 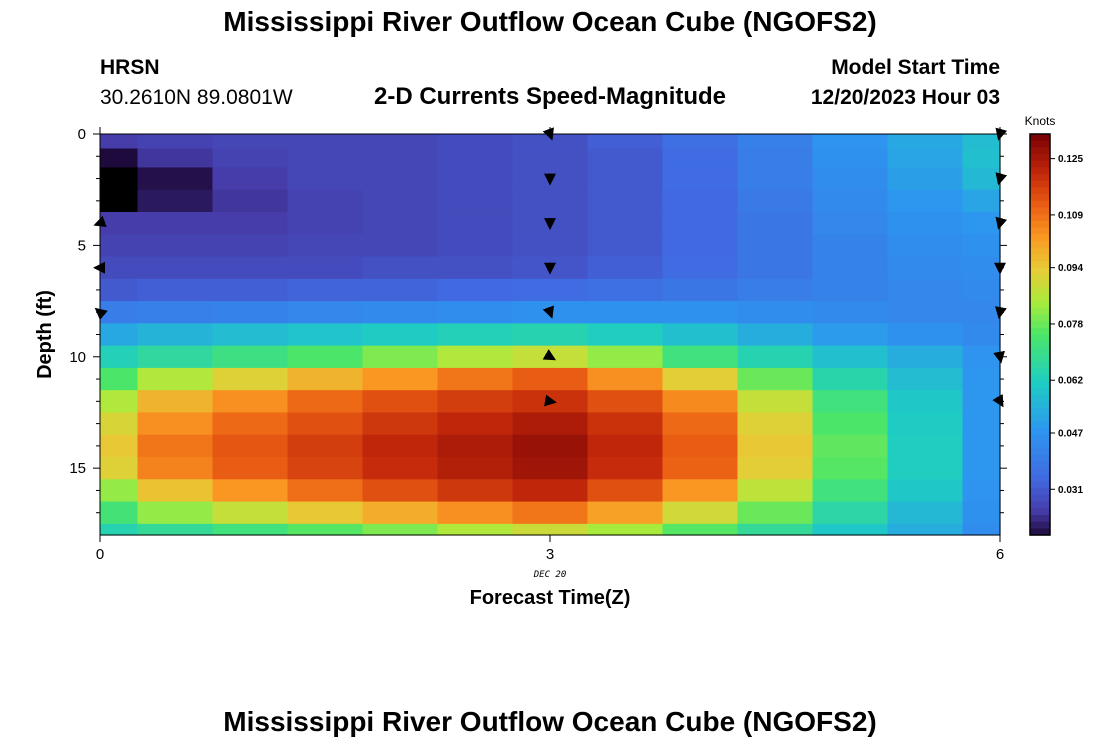 I want to click on y-tick-label: 15, so click(x=77, y=468).